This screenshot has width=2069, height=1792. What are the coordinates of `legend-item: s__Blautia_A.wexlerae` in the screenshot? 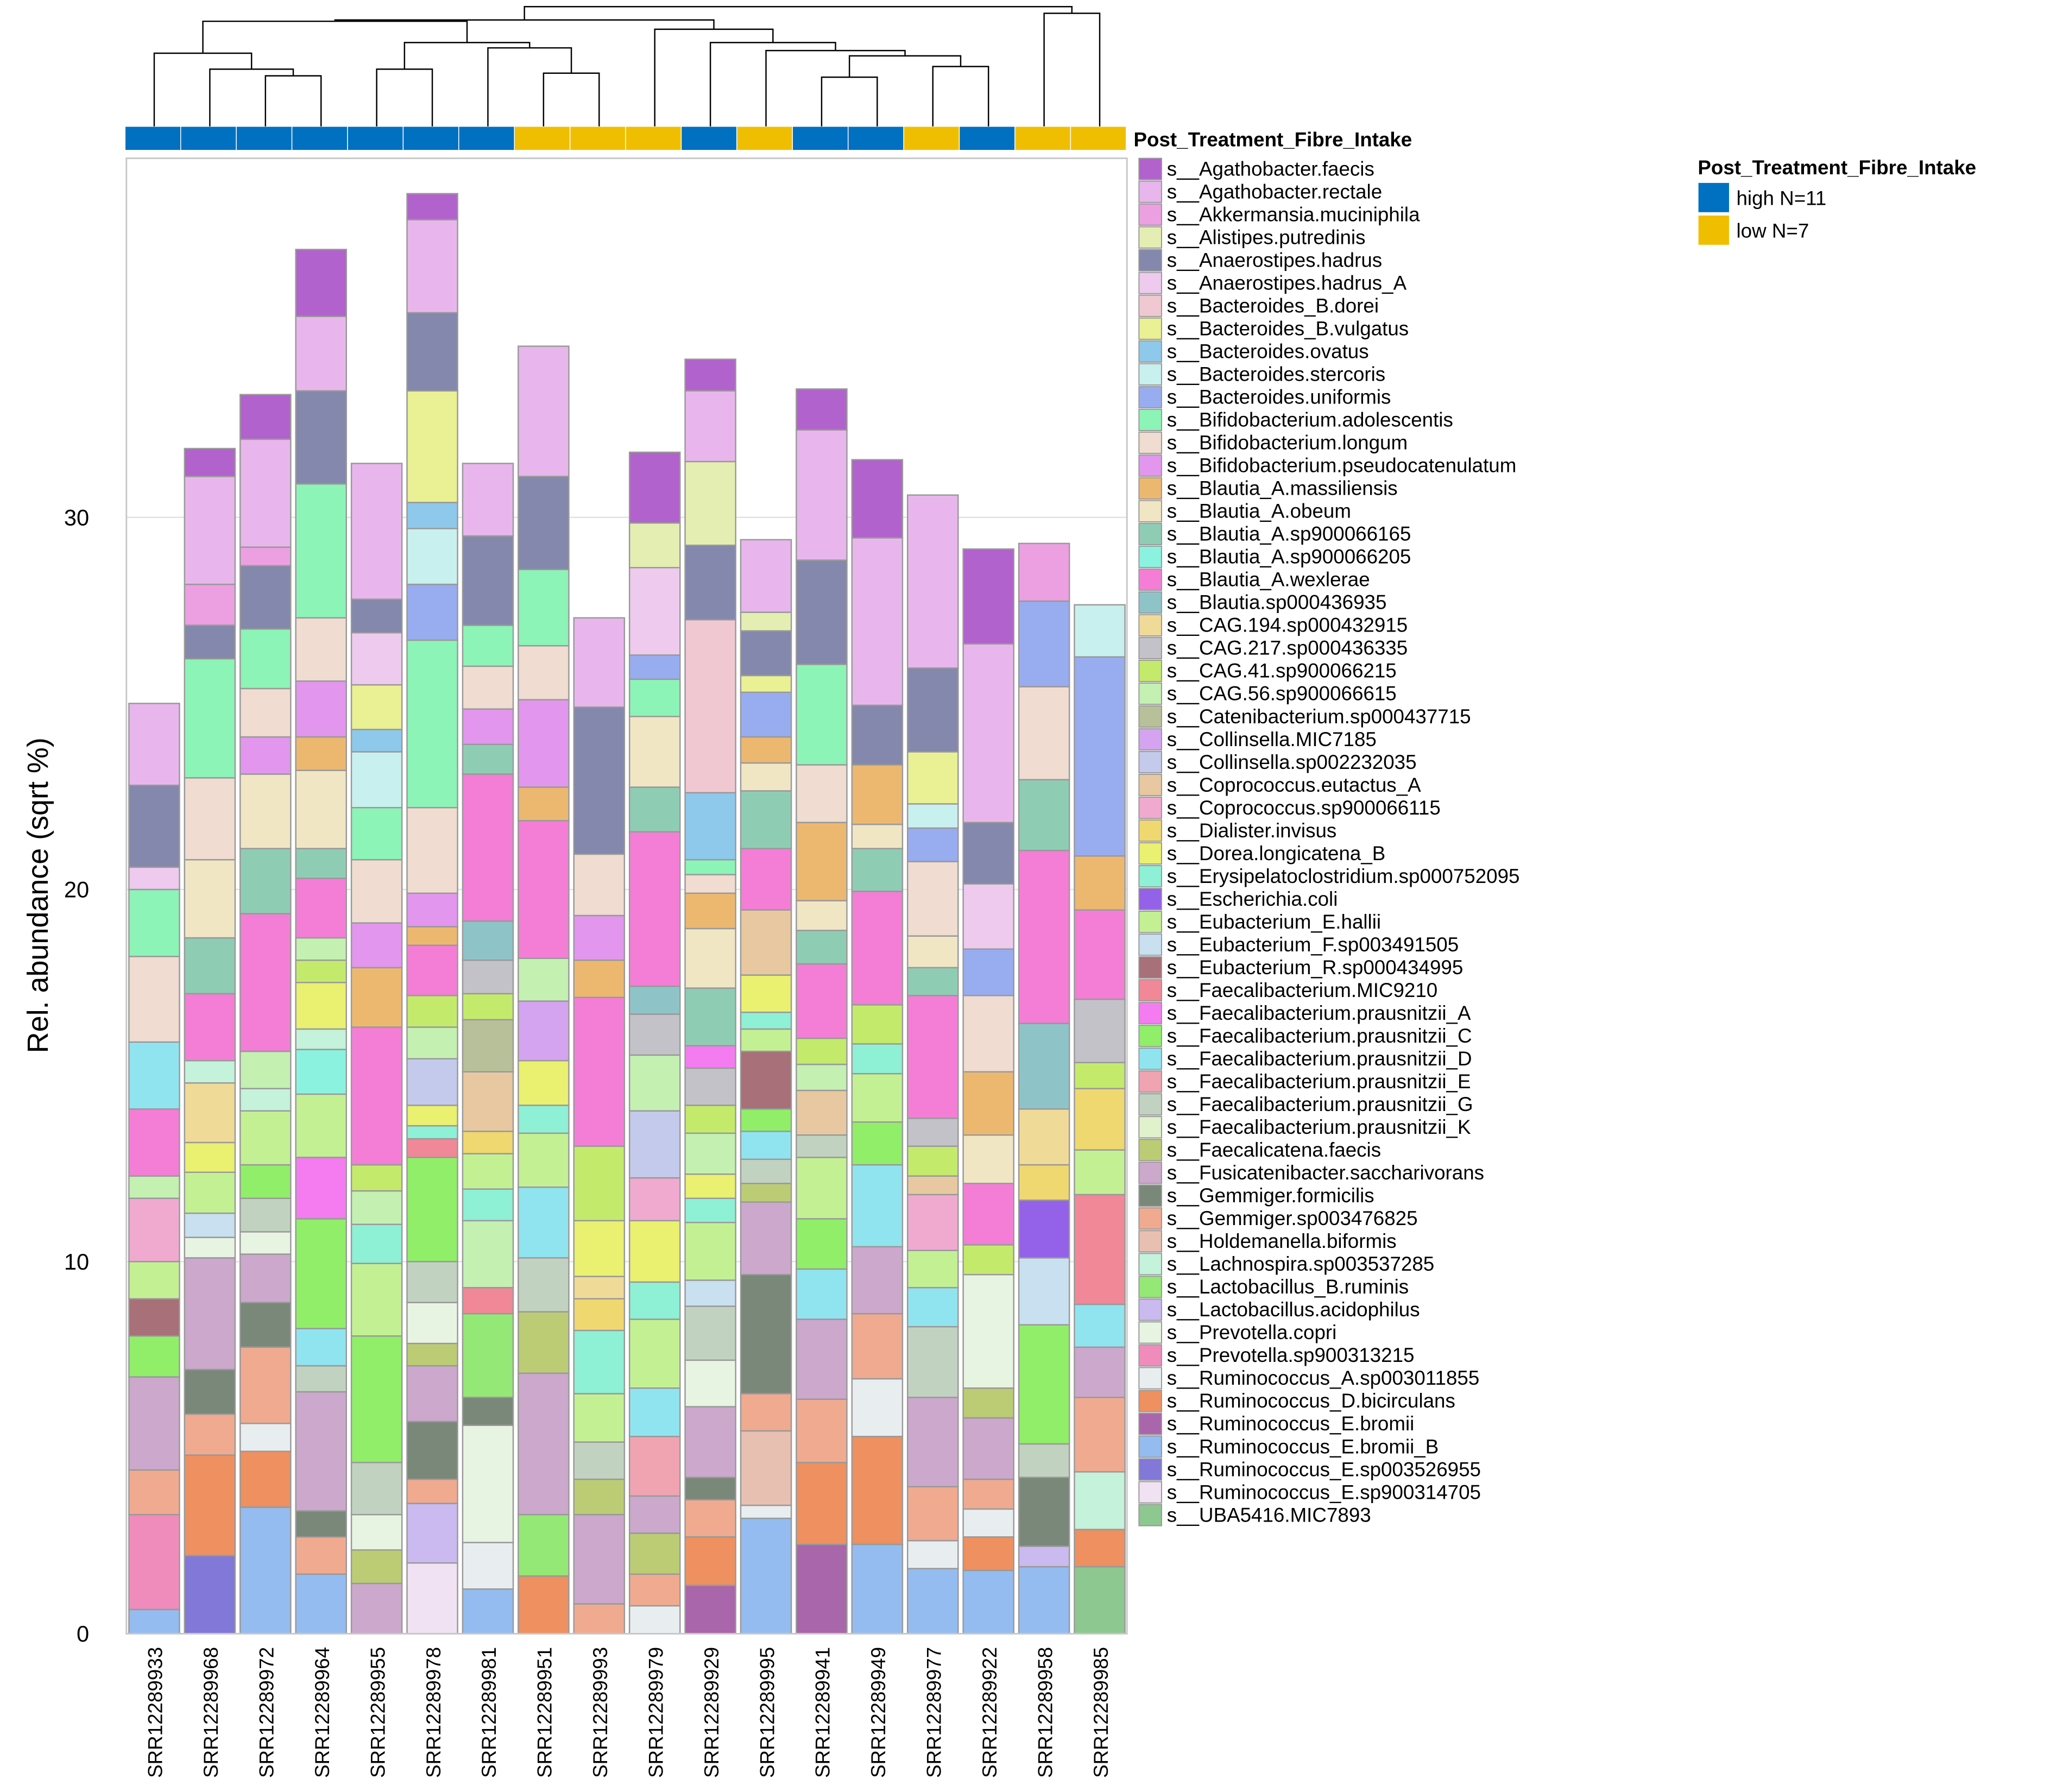 It's located at (1254, 580).